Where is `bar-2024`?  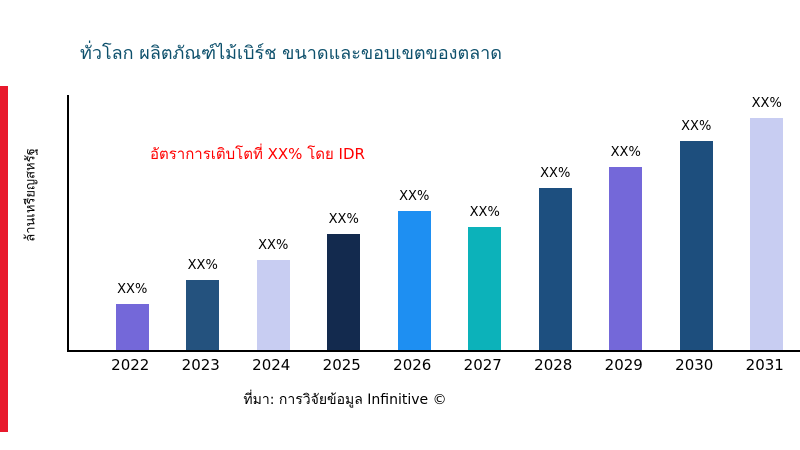
bar-2024 is located at coordinates (273, 305).